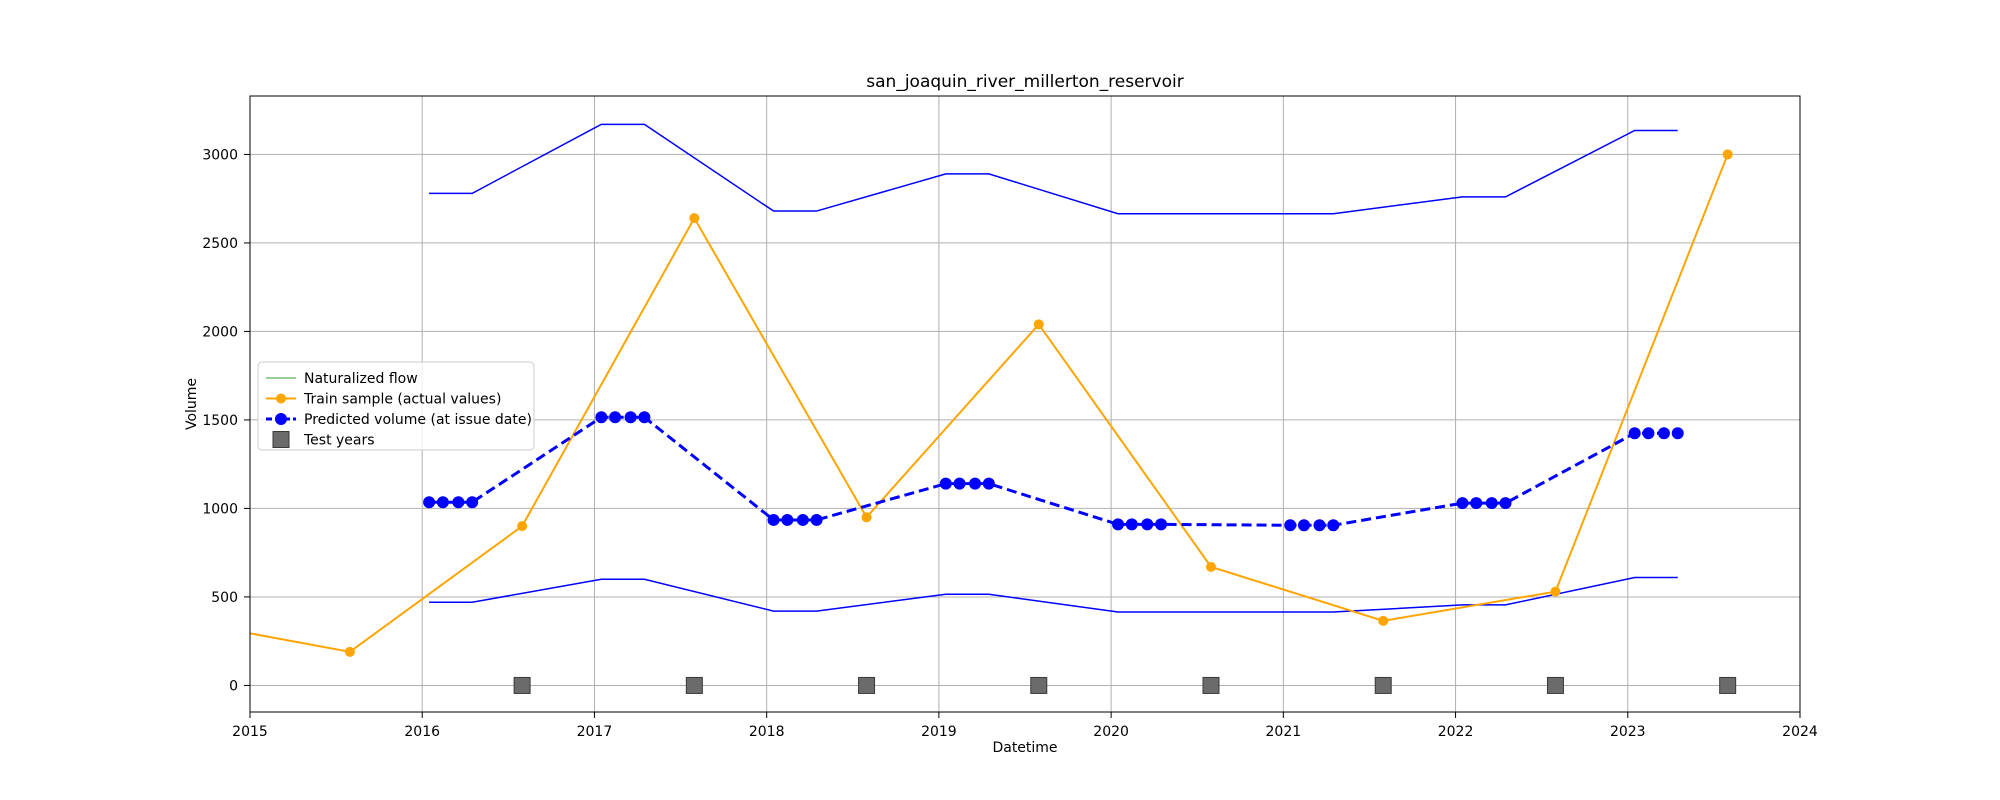 The image size is (2000, 800). I want to click on x-tick-label: 2019, so click(939, 732).